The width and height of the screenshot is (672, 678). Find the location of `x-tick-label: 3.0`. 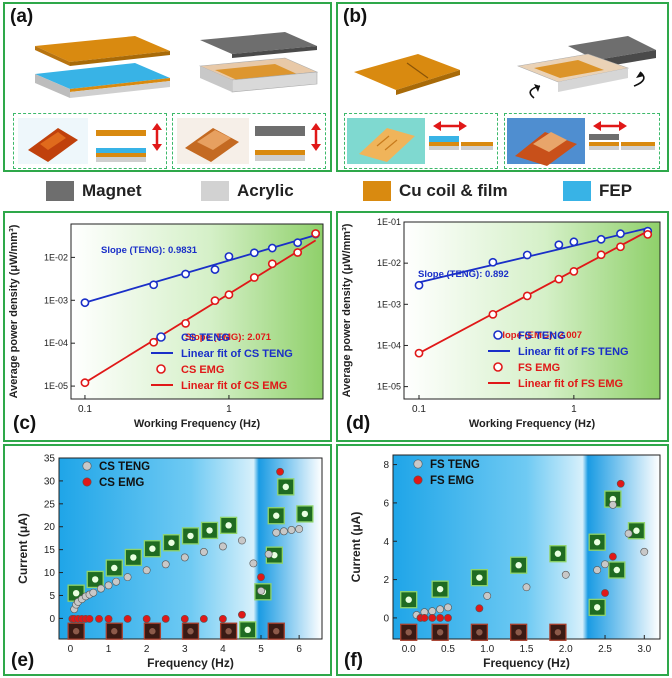

x-tick-label: 3.0 is located at coordinates (644, 649).